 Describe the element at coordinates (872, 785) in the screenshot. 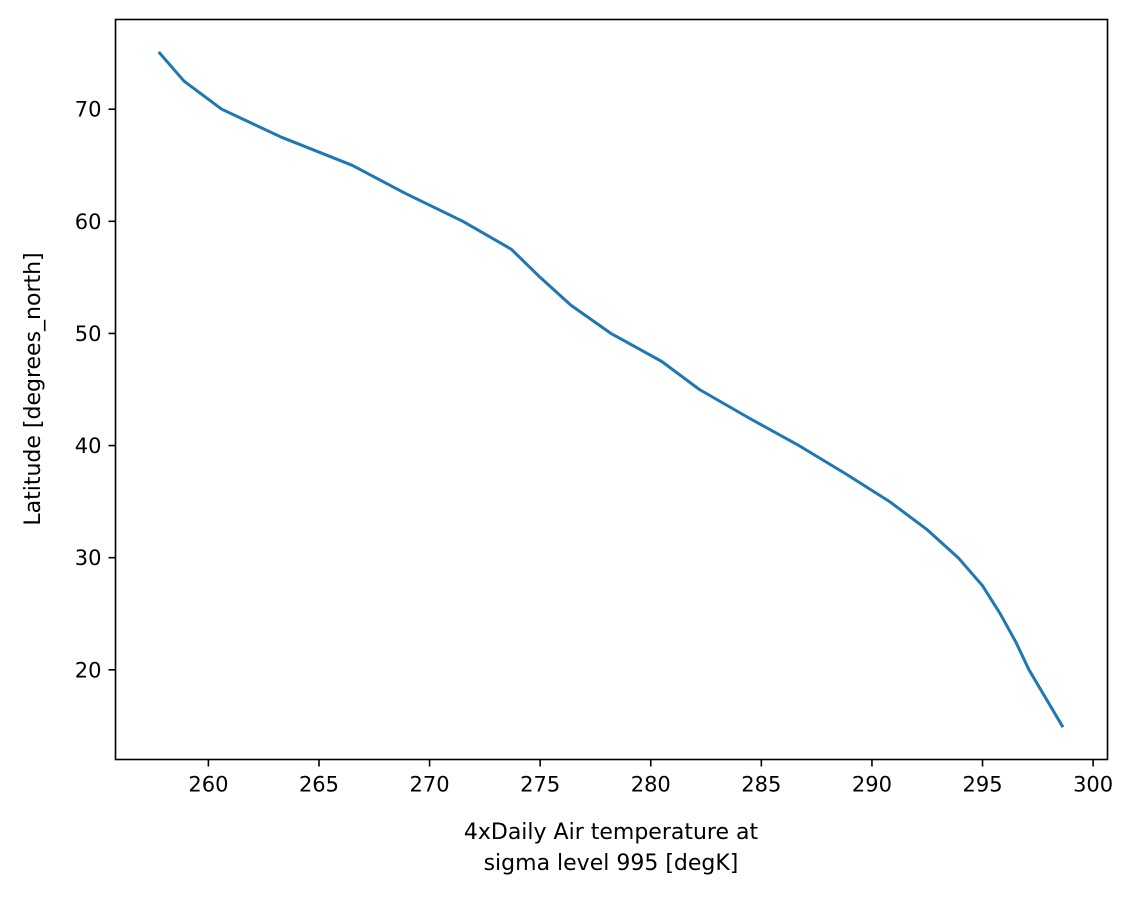

I see `x-tick-label: 290` at that location.